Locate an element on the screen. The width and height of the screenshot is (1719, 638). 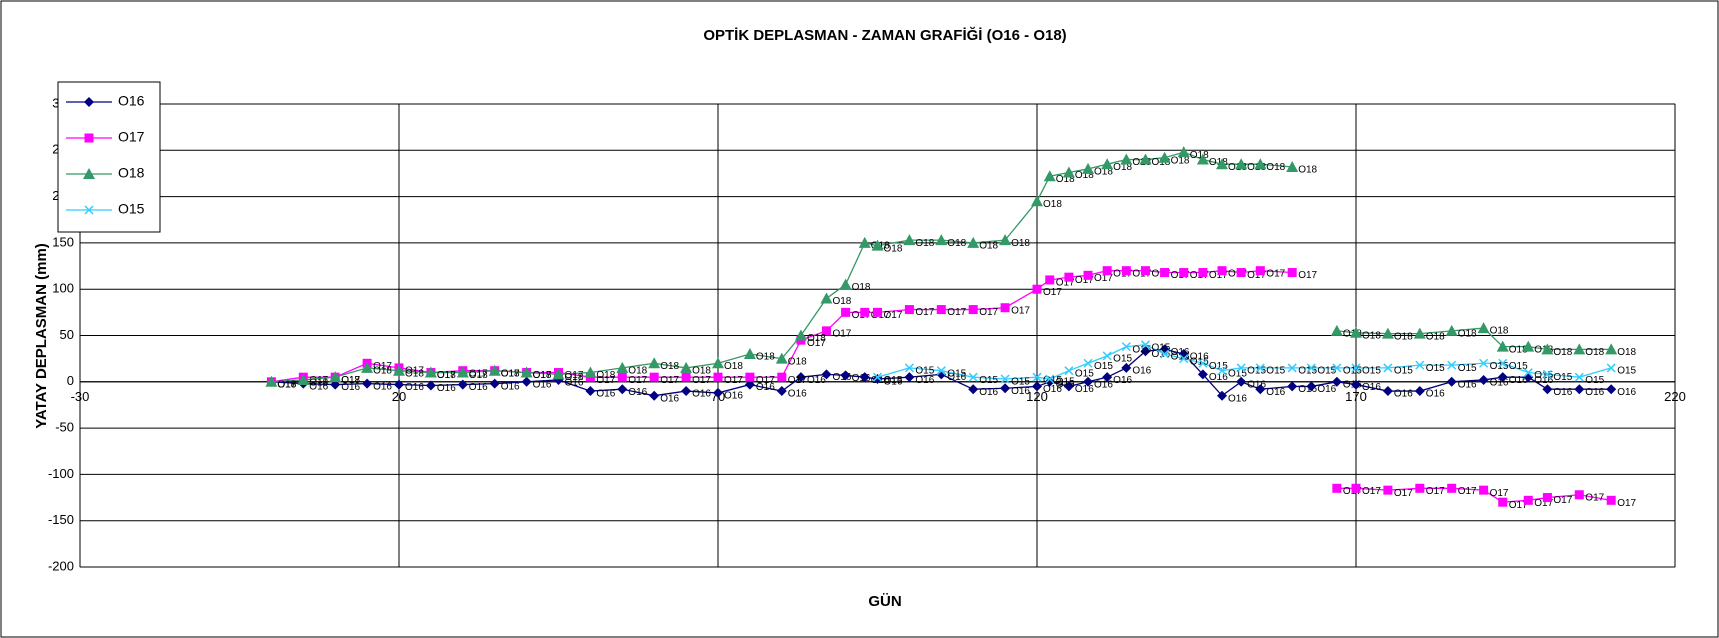
y-tick-label: 0 is located at coordinates (70, 380).